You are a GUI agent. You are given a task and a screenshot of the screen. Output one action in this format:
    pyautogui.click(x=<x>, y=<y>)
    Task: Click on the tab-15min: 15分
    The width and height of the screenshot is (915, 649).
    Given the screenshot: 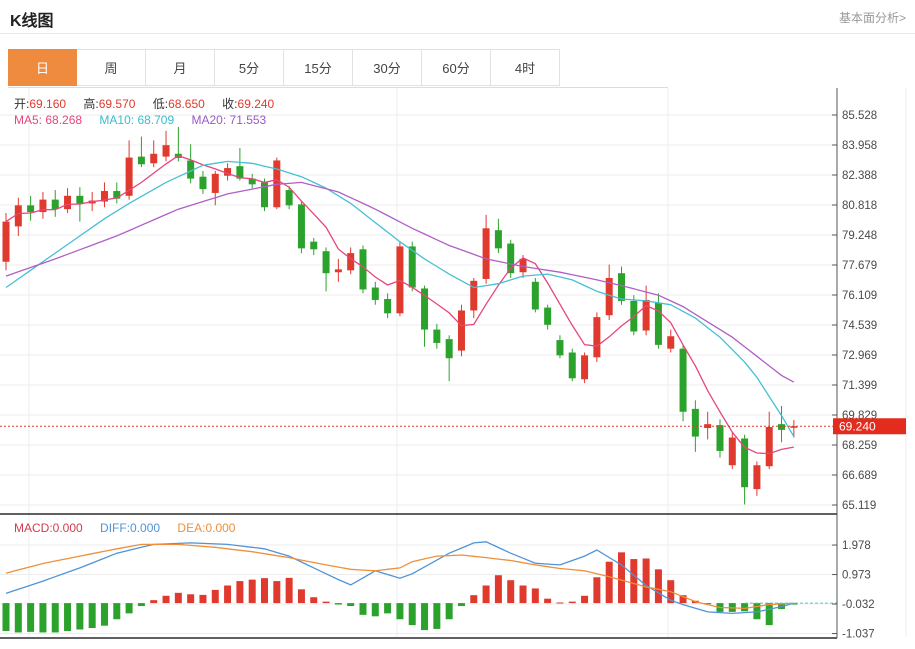 What is the action you would take?
    pyautogui.click(x=318, y=67)
    